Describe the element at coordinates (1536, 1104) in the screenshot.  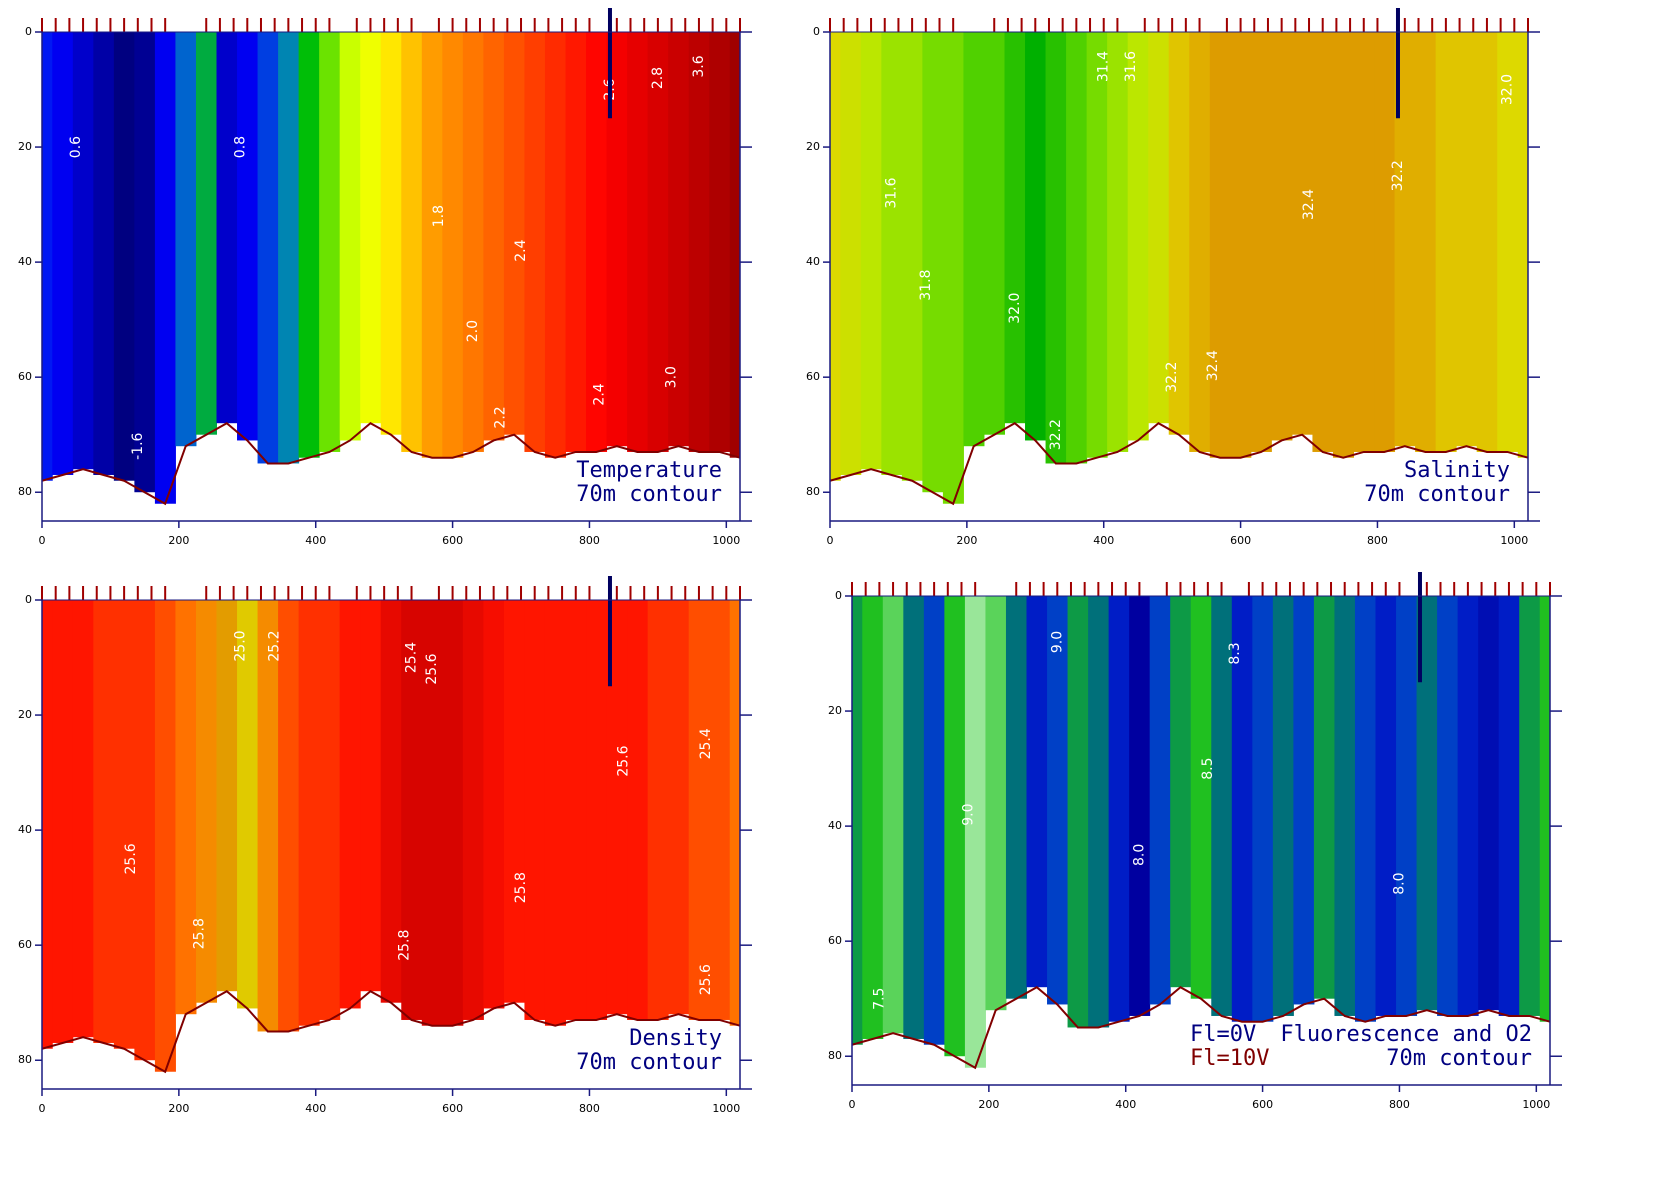
I see `x-tick-label: 1000` at that location.